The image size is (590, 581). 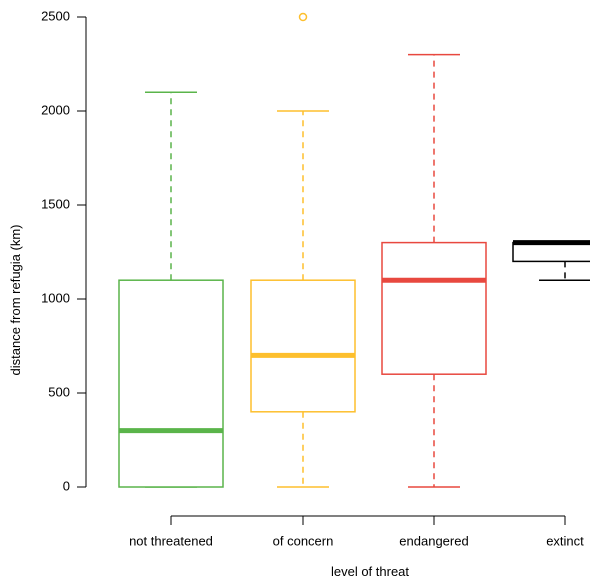 I want to click on y-tick-label: 500, so click(x=59, y=391).